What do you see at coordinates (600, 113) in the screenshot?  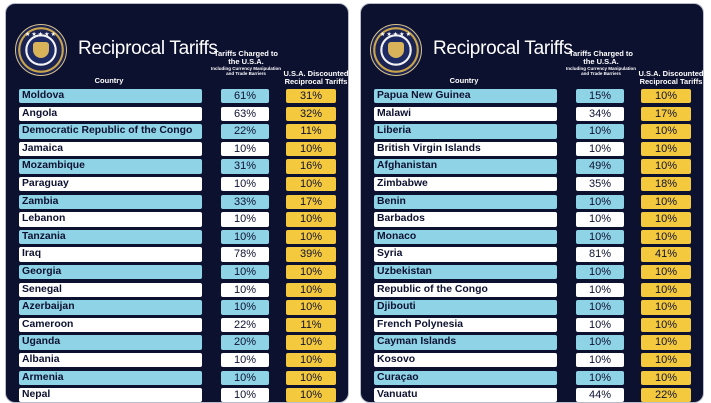 I see `tariff-charged-cell: 34%` at bounding box center [600, 113].